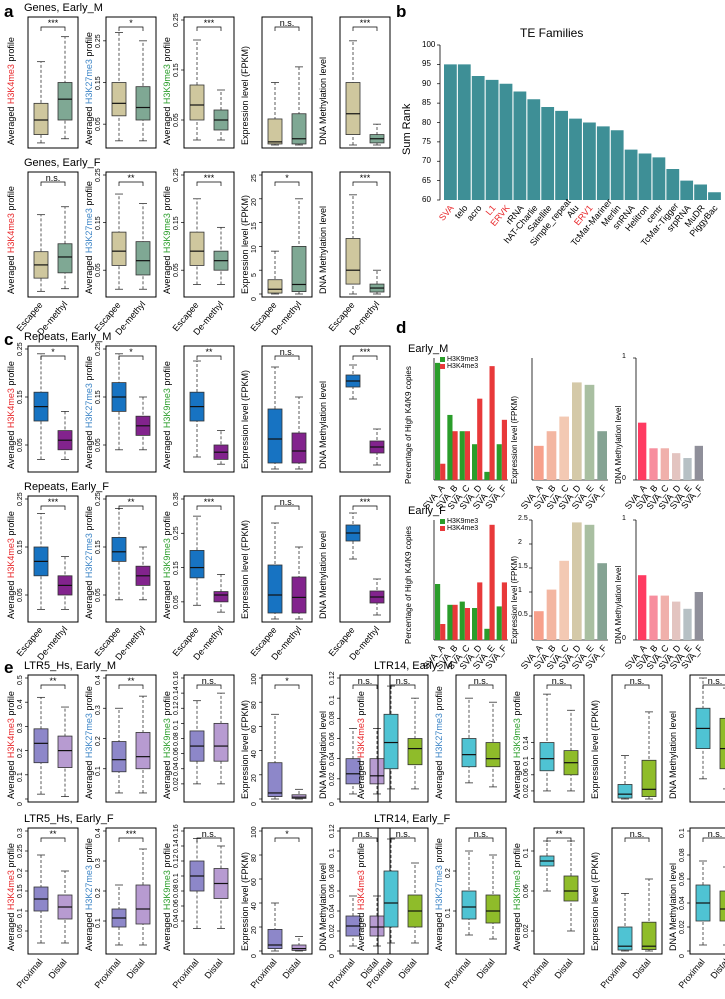  I want to click on y-tick-label: 0.2, so click(20, 873).